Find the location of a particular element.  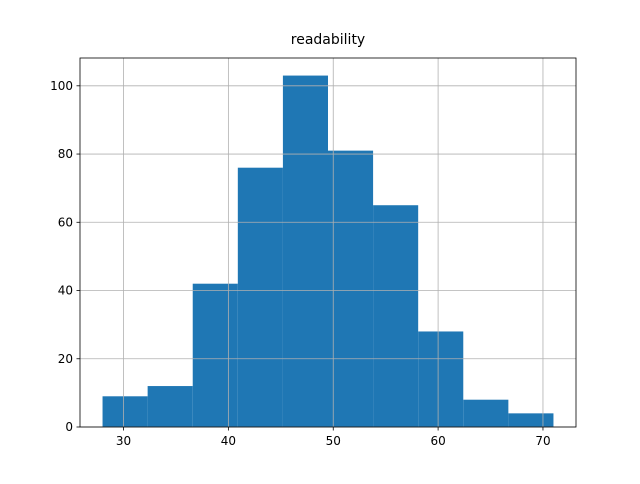

x-tick-label: 70 is located at coordinates (542, 441).